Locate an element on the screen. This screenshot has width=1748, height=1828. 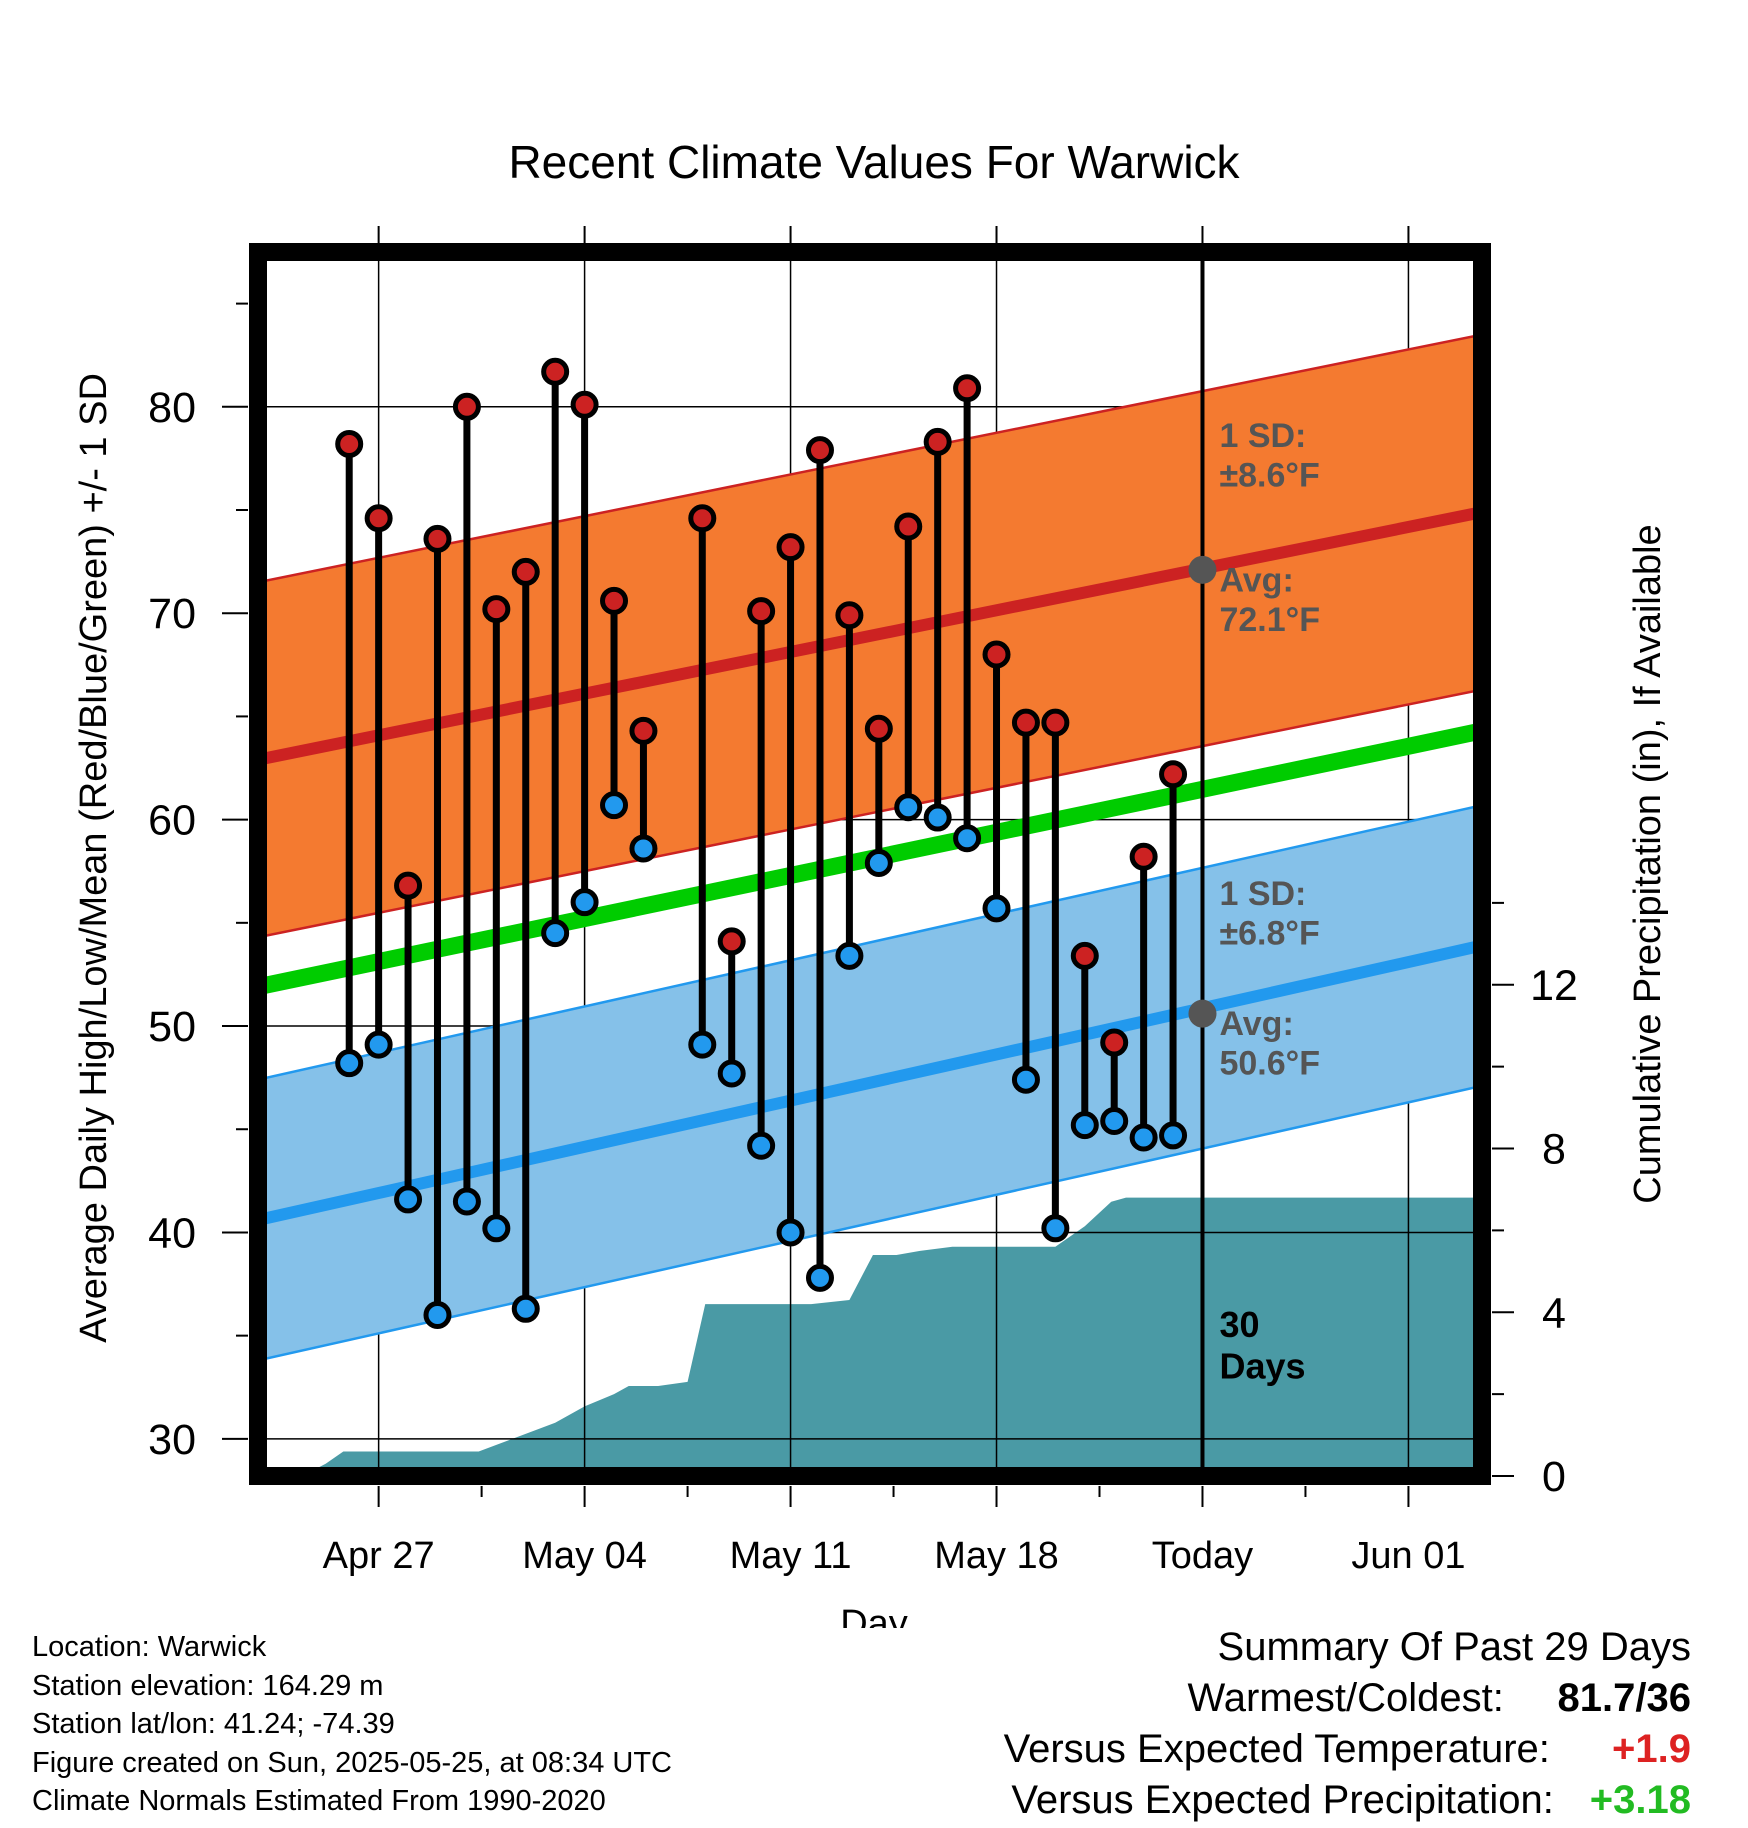
high-avg-annotation: Avg: 72.1°F is located at coordinates (1269, 599).